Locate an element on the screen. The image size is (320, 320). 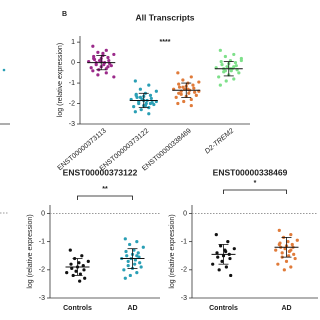
y-tick-label: 1 is located at coordinates (73, 42).